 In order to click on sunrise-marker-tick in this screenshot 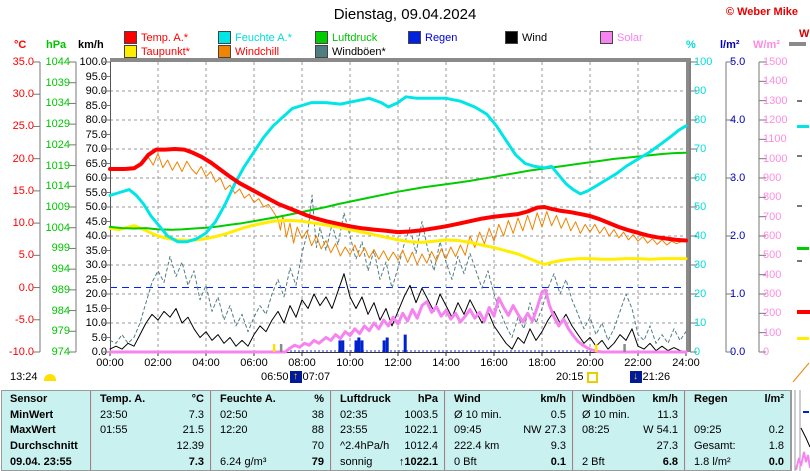, I will do `click(274, 348)`.